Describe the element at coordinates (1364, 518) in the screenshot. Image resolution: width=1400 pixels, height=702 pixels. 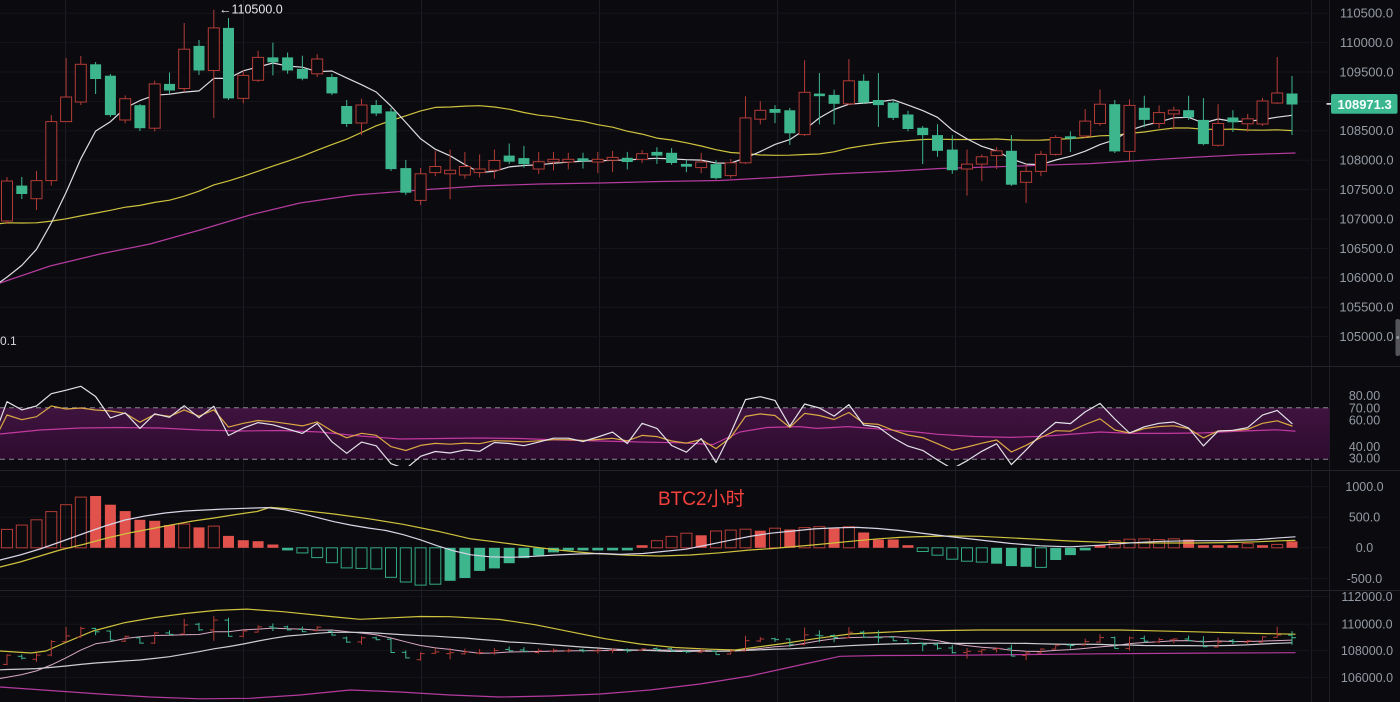
I see `svg-text: 500.0` at that location.